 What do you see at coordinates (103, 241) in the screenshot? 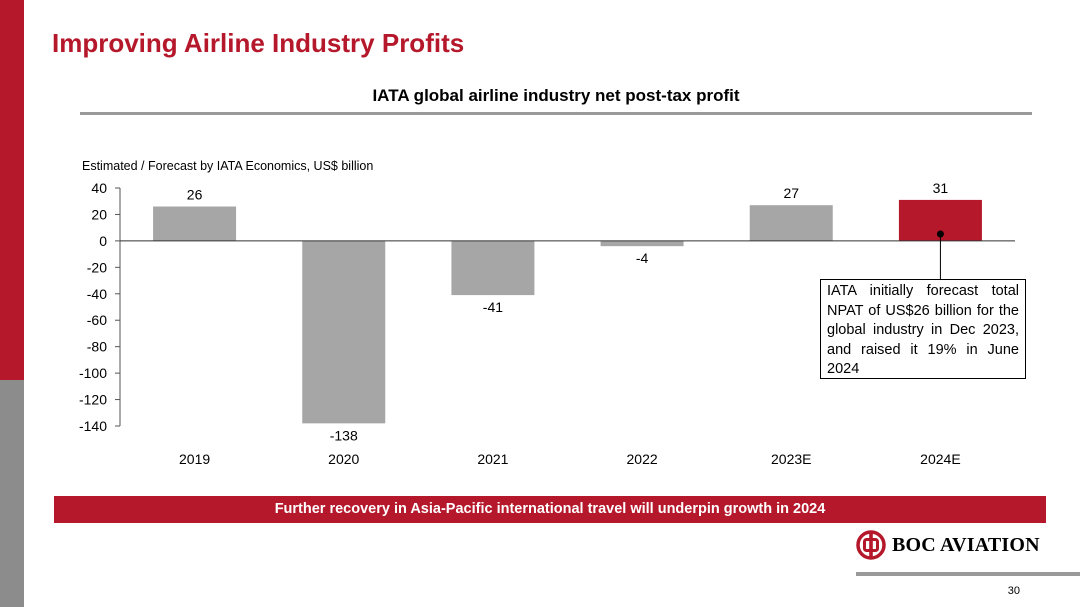
I see `y-tick-label: 0` at bounding box center [103, 241].